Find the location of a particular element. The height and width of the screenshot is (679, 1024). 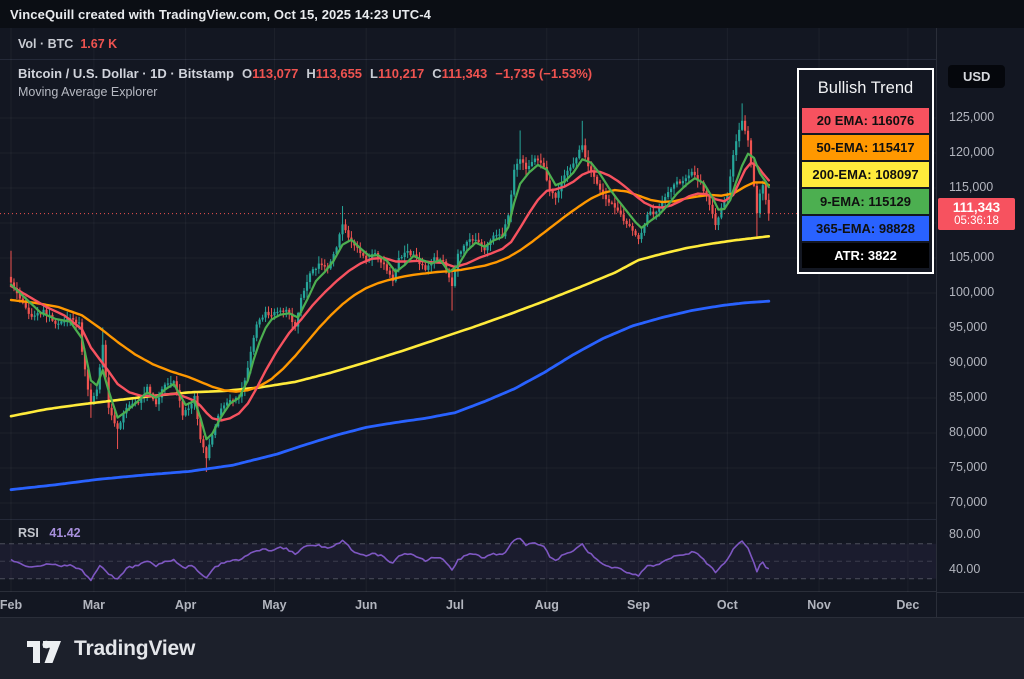

price-tick: 90,000 is located at coordinates (968, 361).